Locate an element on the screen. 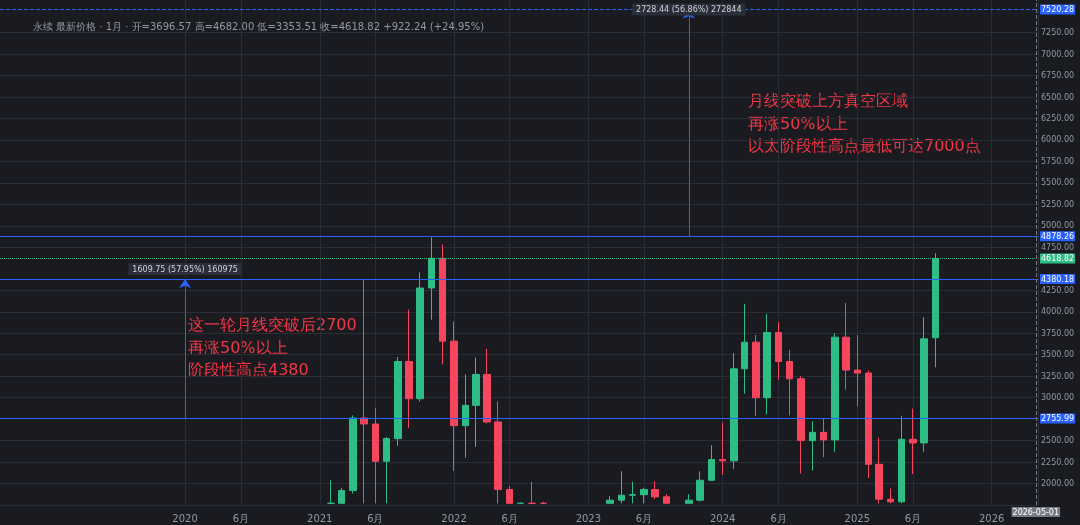  x-tick-label: 2022 is located at coordinates (454, 518).